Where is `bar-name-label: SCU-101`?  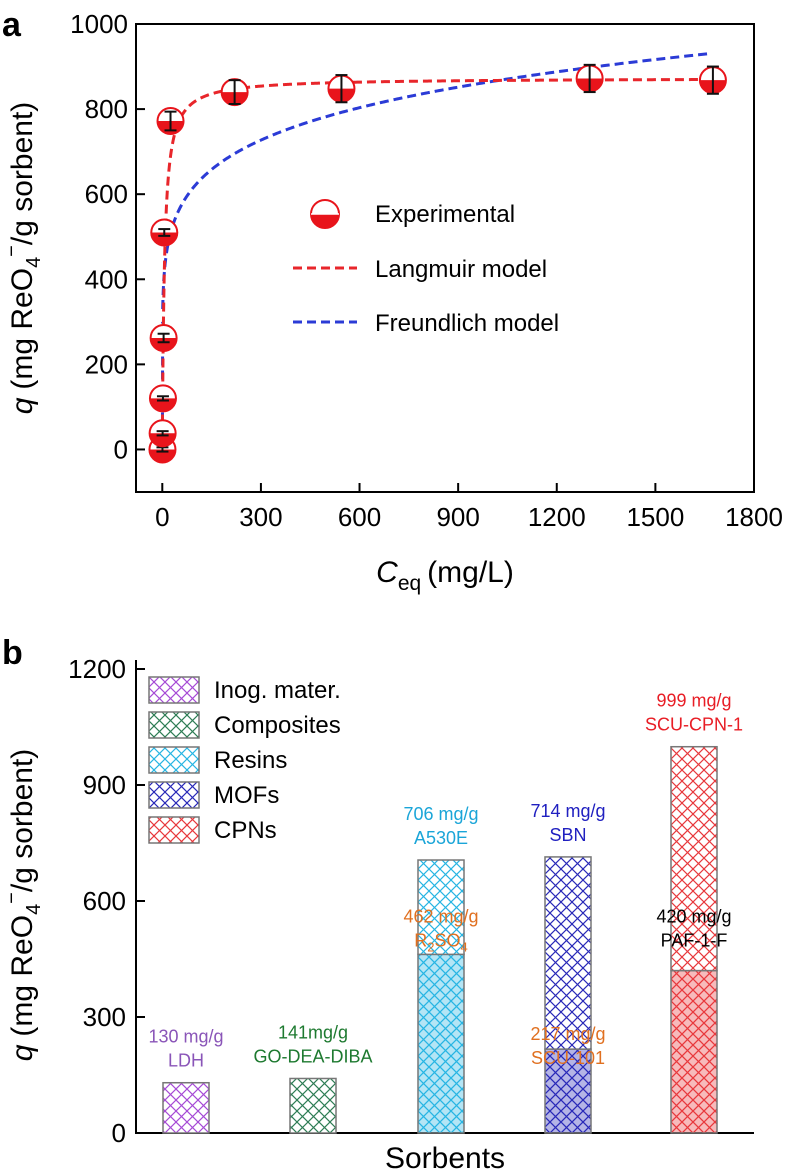 bar-name-label: SCU-101 is located at coordinates (568, 1058).